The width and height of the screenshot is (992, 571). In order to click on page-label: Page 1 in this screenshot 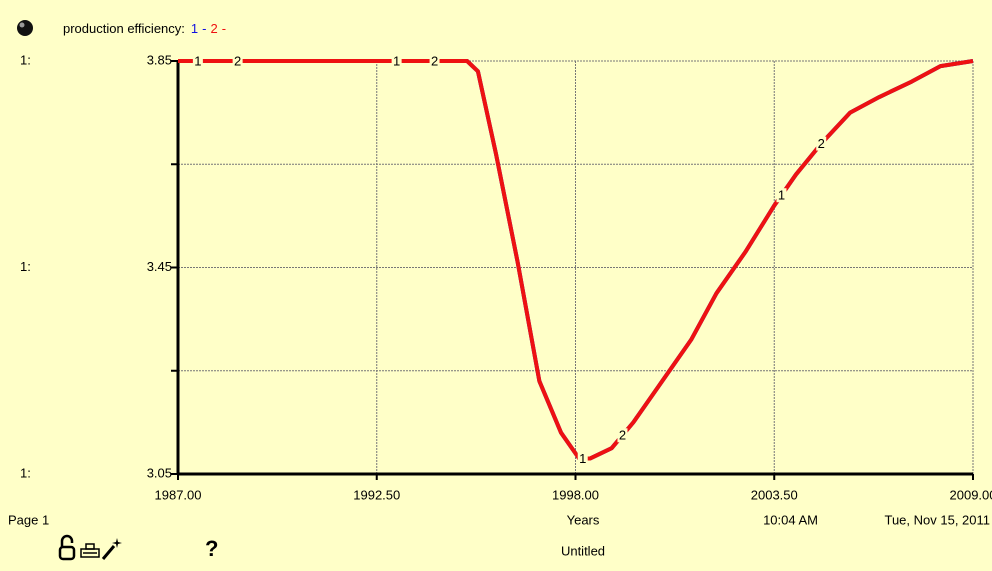, I will do `click(28, 519)`.